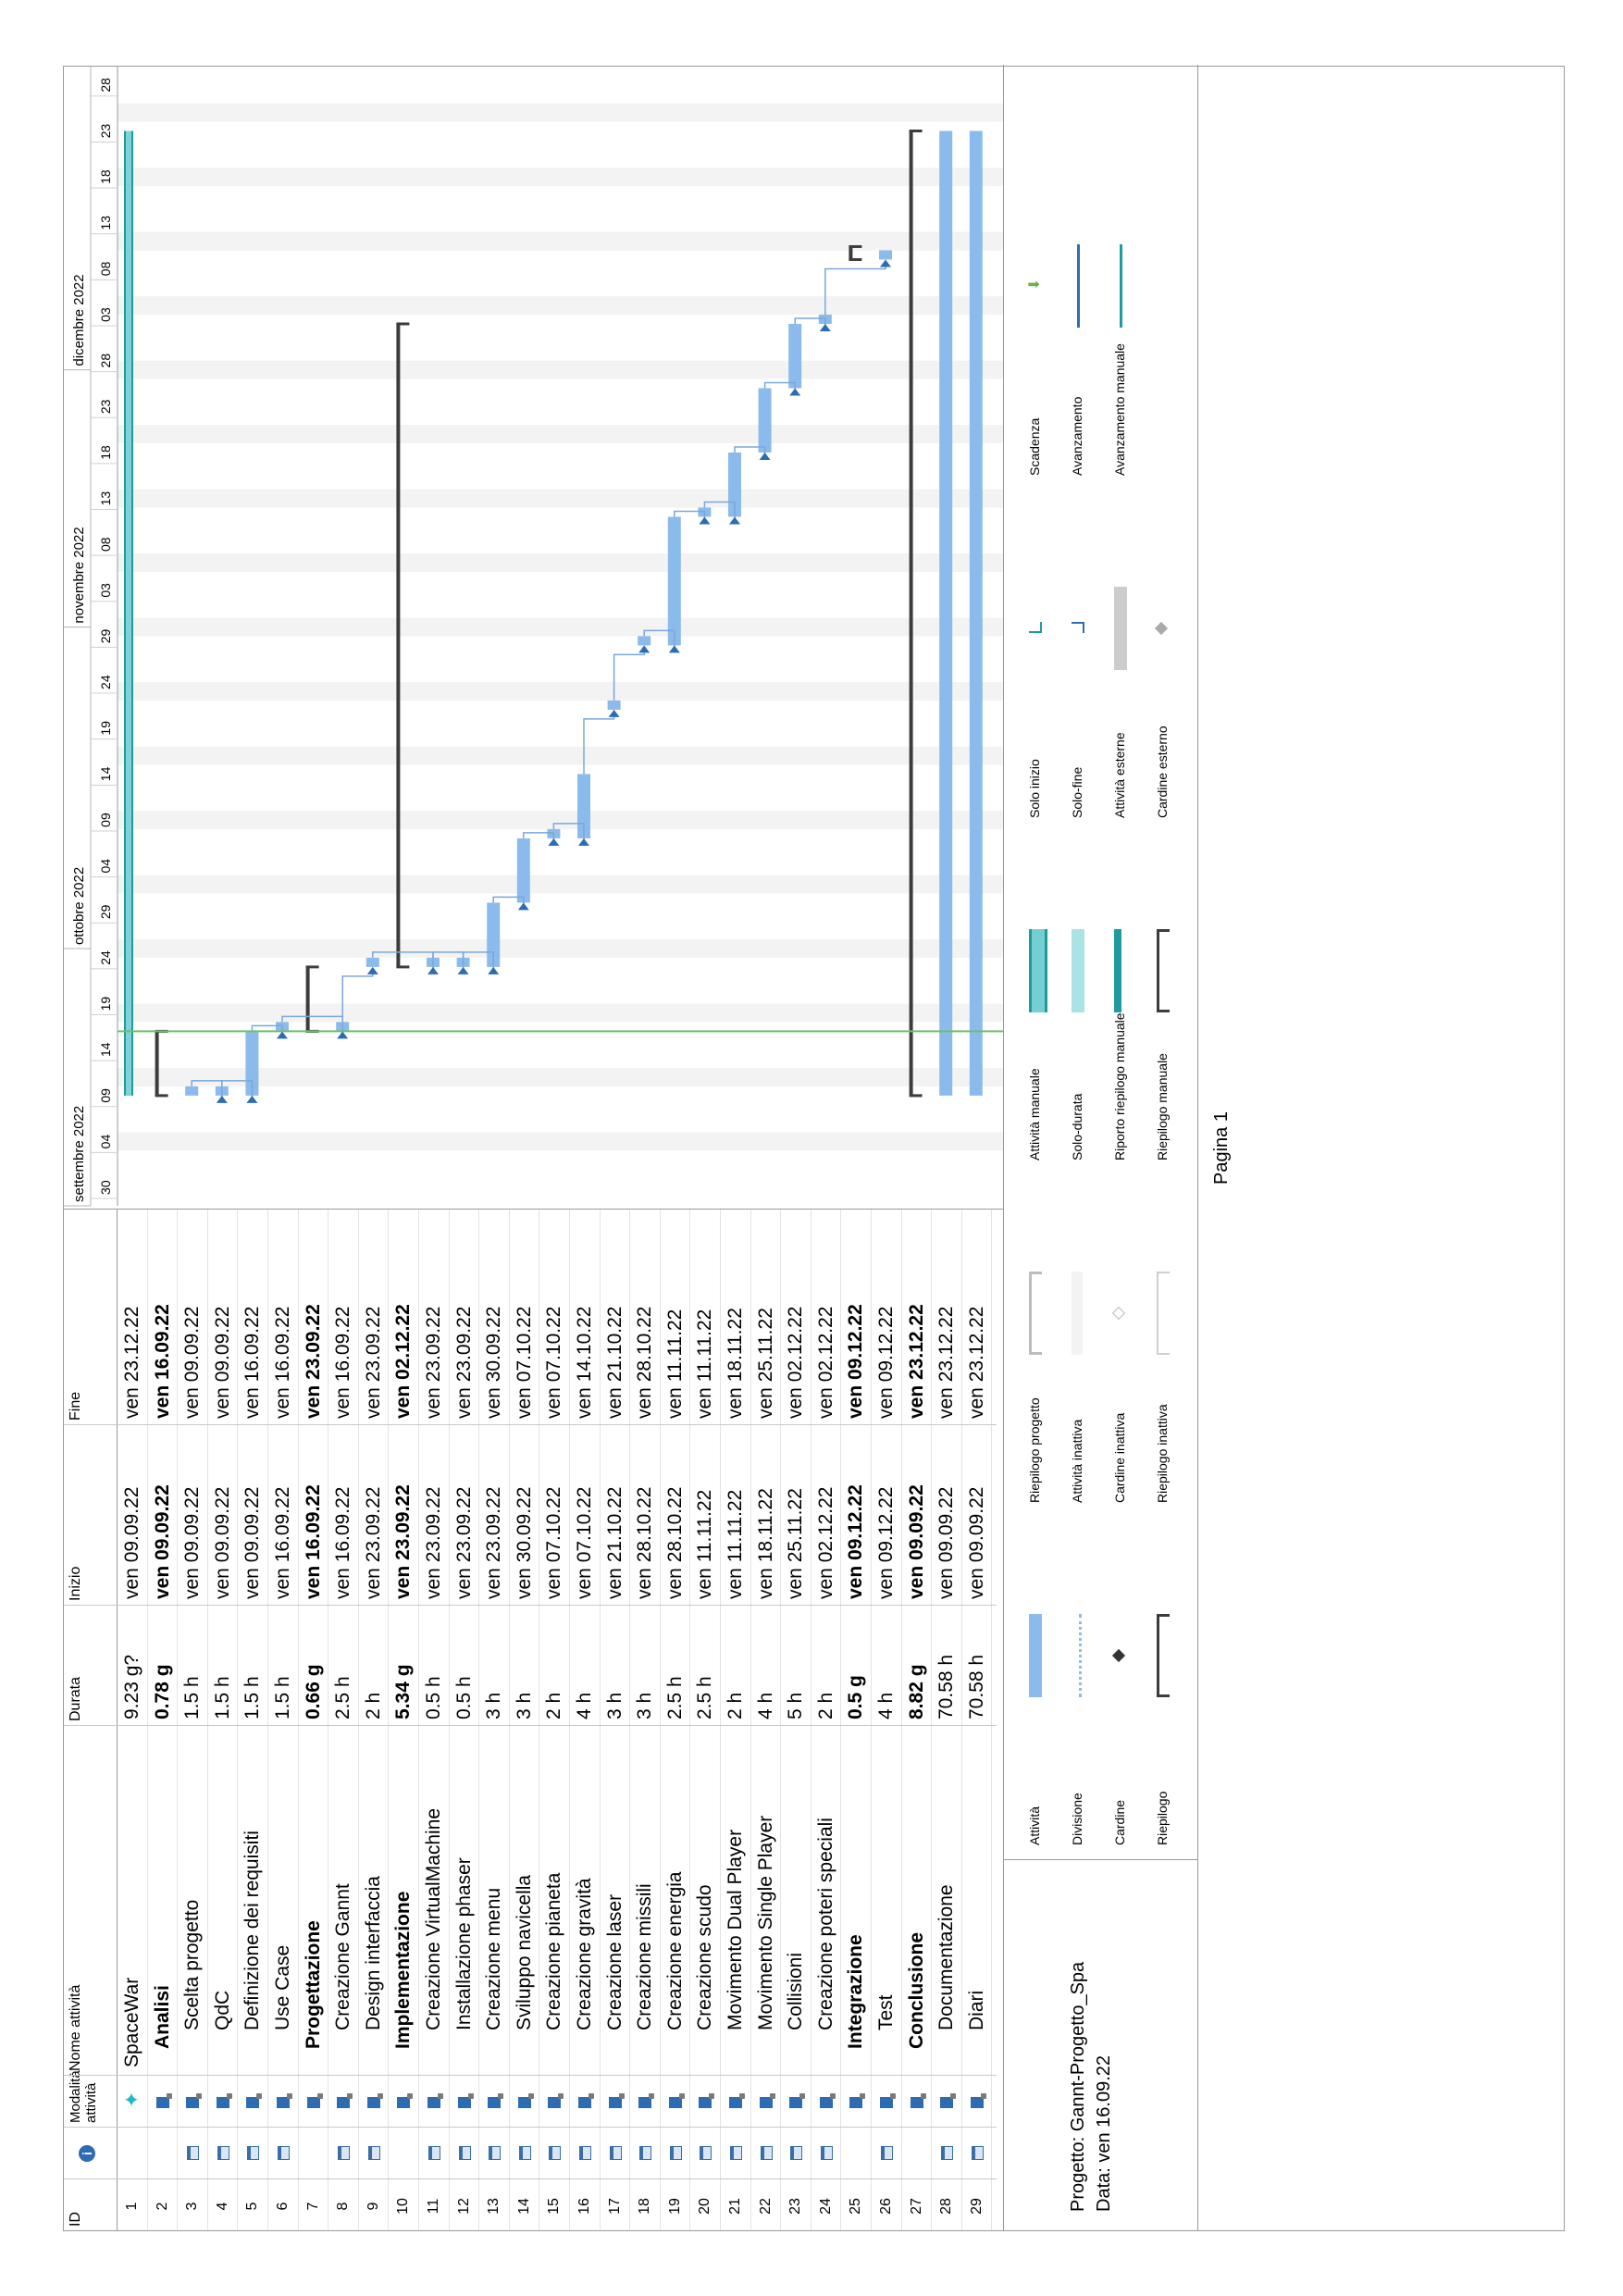 The width and height of the screenshot is (1623, 2296). I want to click on legend-label: Attività esterne, so click(1119, 775).